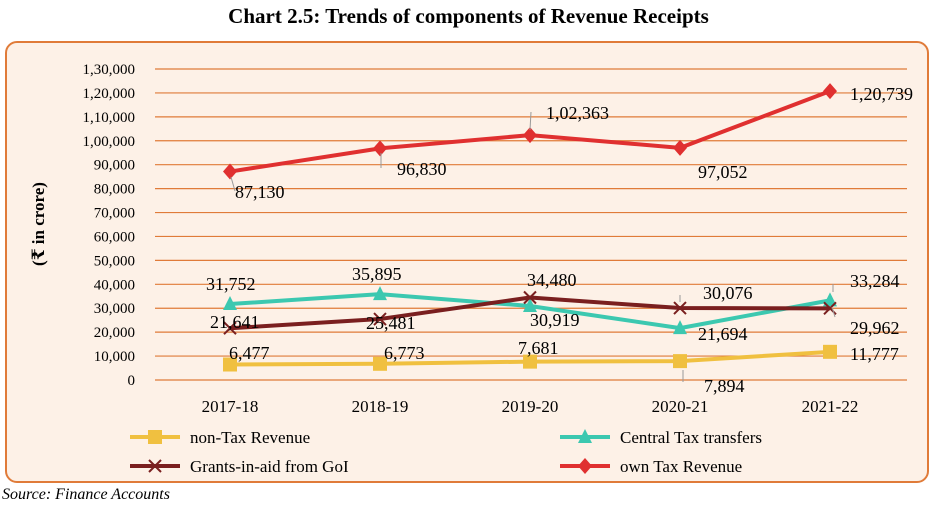 This screenshot has height=507, width=937. I want to click on data-label: 29,962, so click(875, 328).